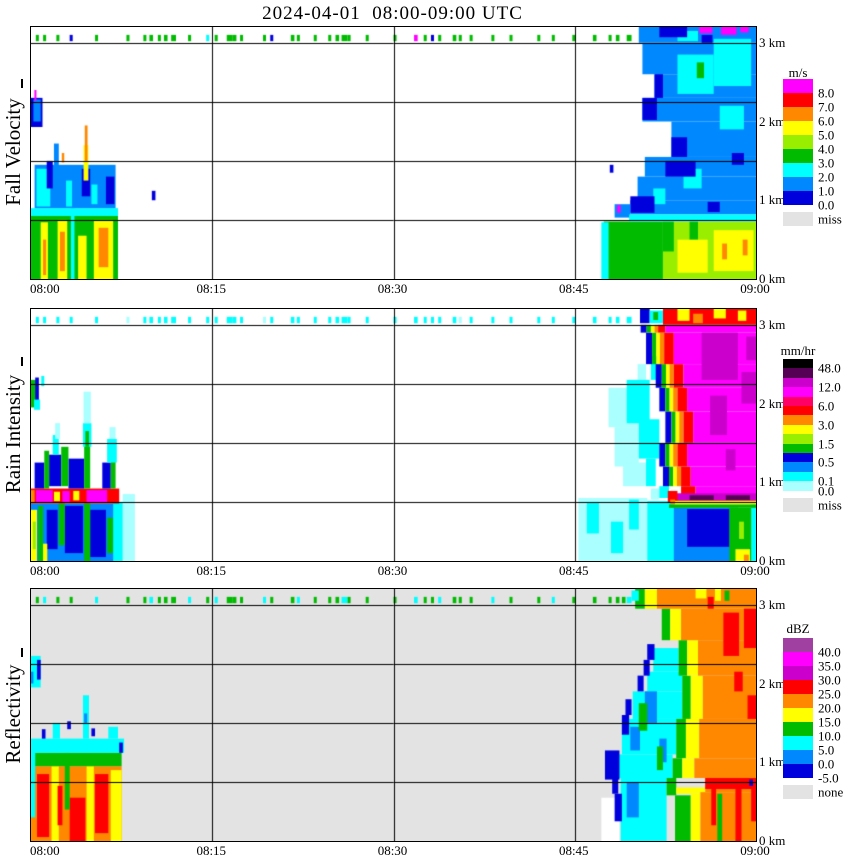 The image size is (850, 868). What do you see at coordinates (829, 387) in the screenshot?
I see `legend-value-label: 12.0` at bounding box center [829, 387].